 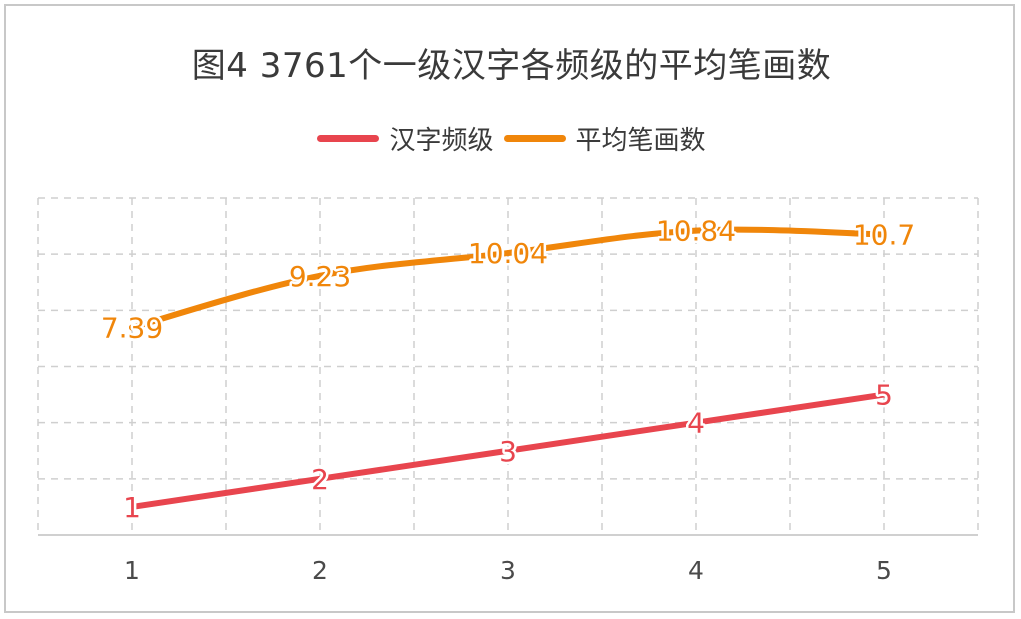 I want to click on data-label: 10.04, so click(x=508, y=253).